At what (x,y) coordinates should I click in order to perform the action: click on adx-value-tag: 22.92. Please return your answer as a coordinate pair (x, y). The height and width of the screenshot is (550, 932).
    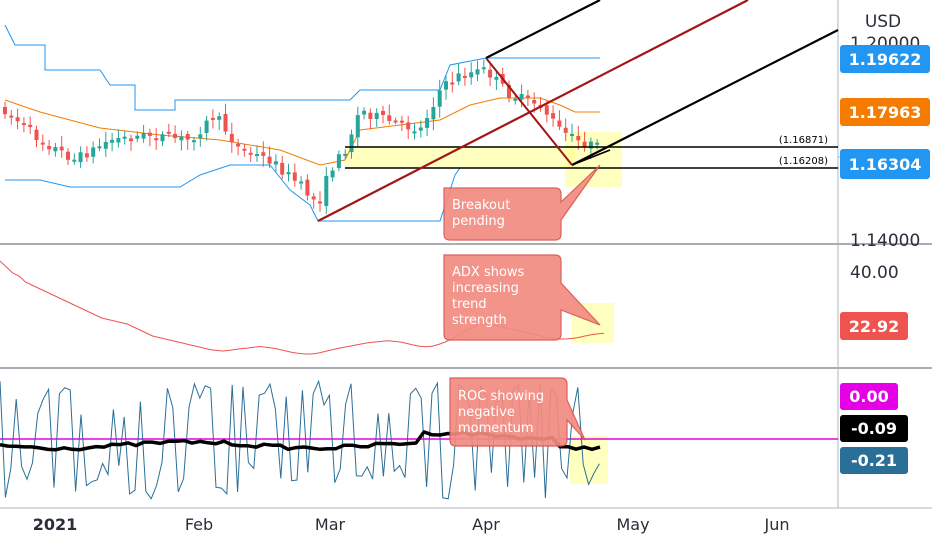
    Looking at the image, I should click on (874, 326).